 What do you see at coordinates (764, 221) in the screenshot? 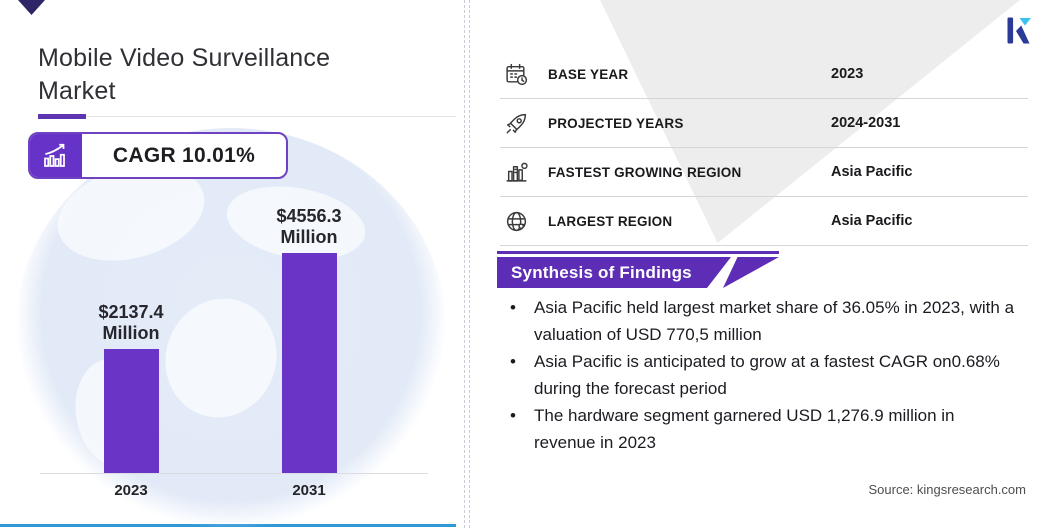
I see `fact-row-largest-region: LARGEST REGION Asia Pacific` at bounding box center [764, 221].